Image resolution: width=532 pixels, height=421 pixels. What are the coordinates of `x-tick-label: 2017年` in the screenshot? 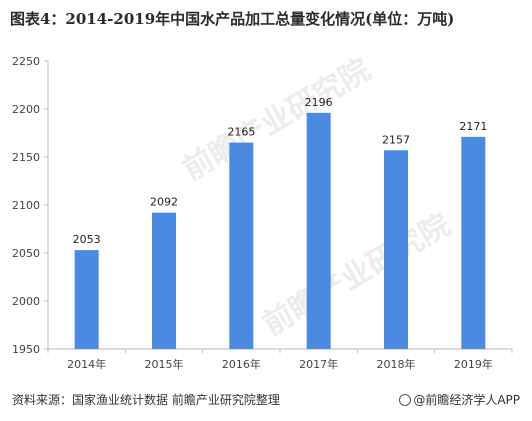 It's located at (318, 364).